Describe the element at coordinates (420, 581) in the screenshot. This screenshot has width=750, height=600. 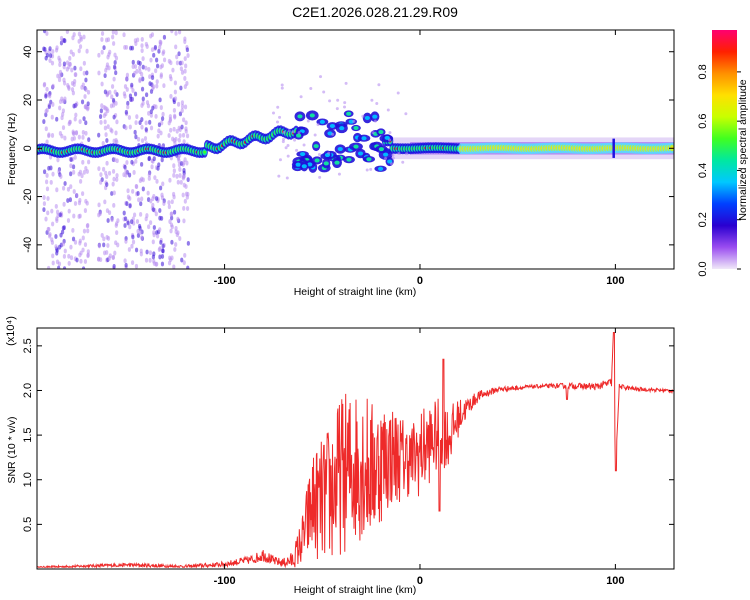
I see `x-tick-label: 0` at that location.